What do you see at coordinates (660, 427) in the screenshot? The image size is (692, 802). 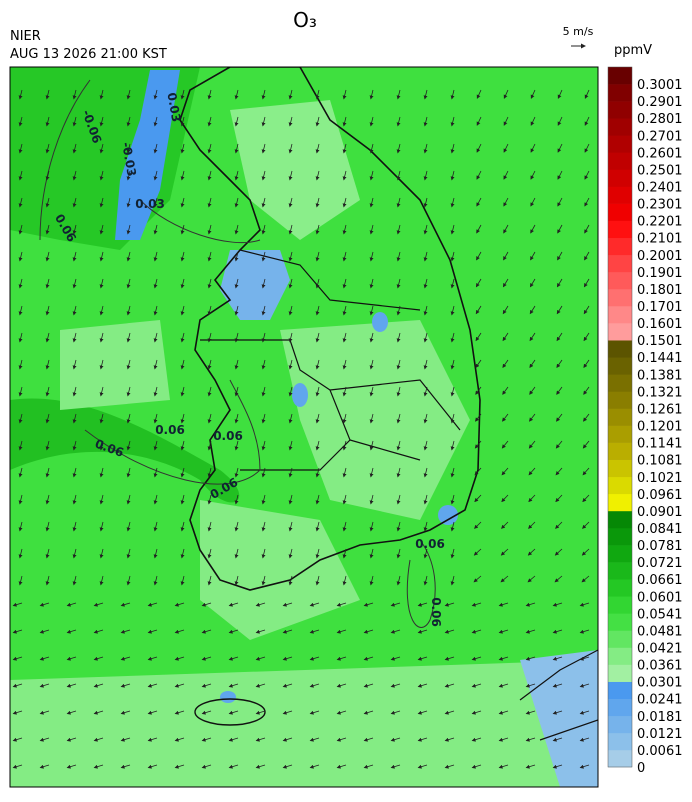 I see `colorbar-label: 0.1201` at bounding box center [660, 427].